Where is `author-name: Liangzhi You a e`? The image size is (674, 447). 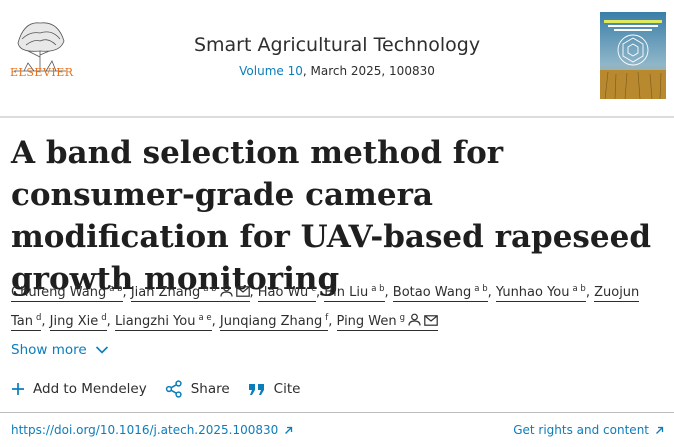
author-name: Liangzhi You a e is located at coordinates (163, 322).